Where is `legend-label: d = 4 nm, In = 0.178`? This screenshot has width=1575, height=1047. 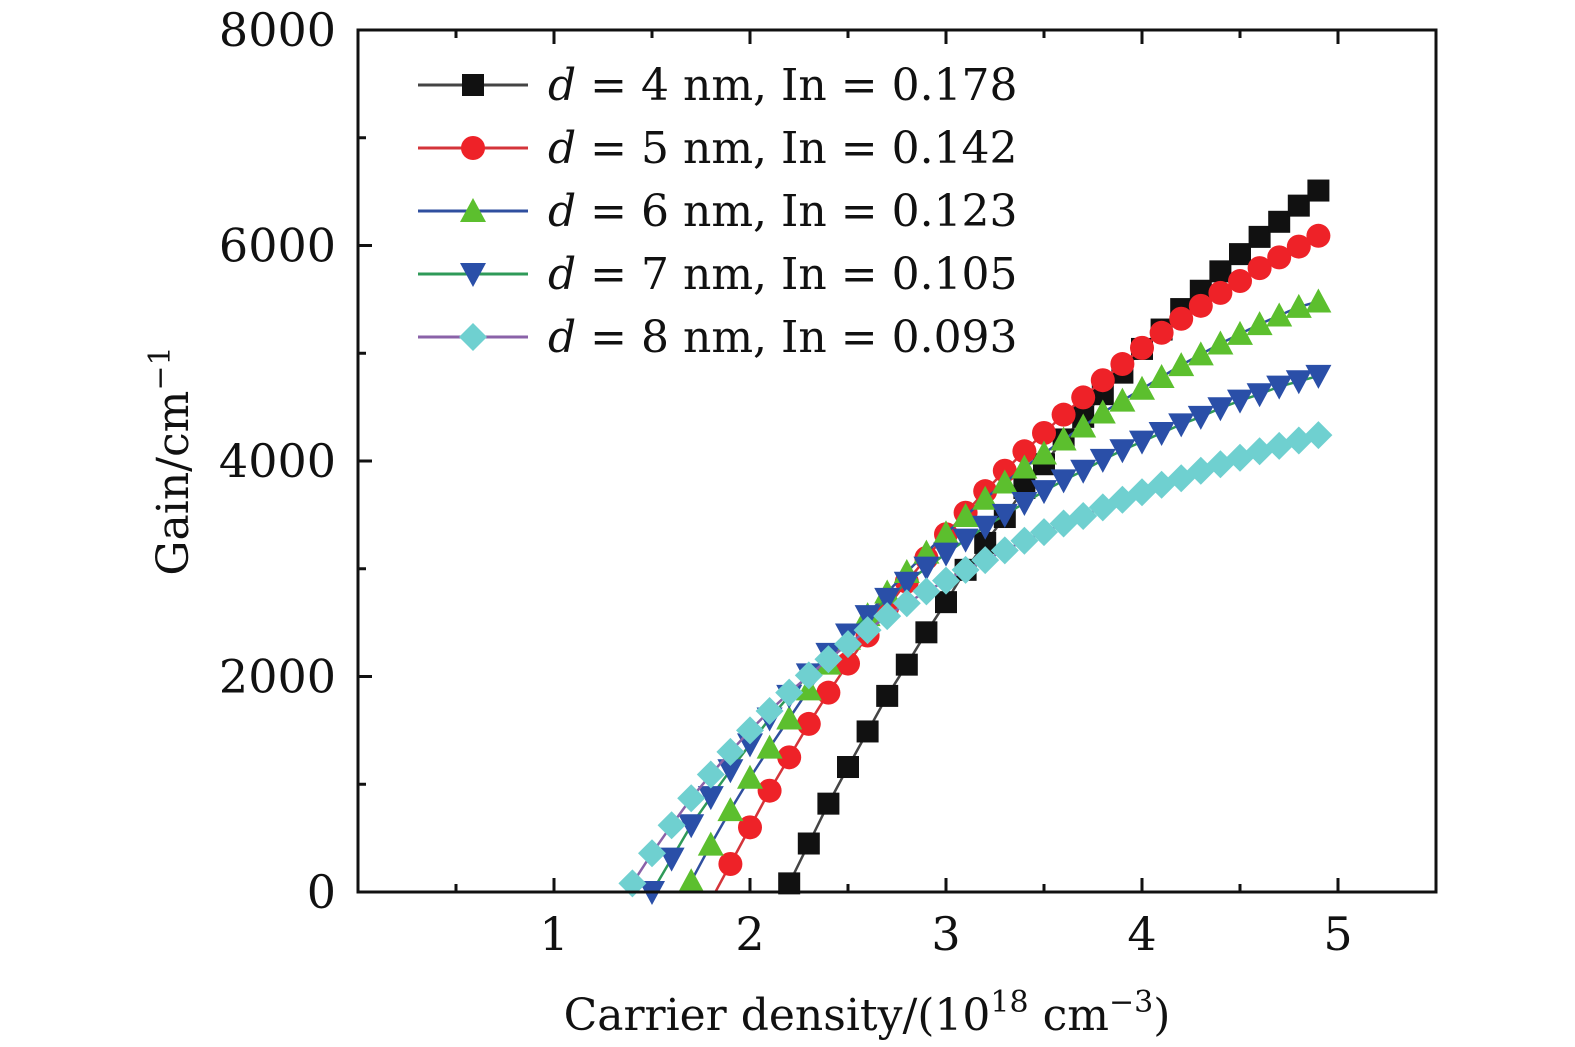 legend-label: d = 4 nm, In = 0.178 is located at coordinates (783, 85).